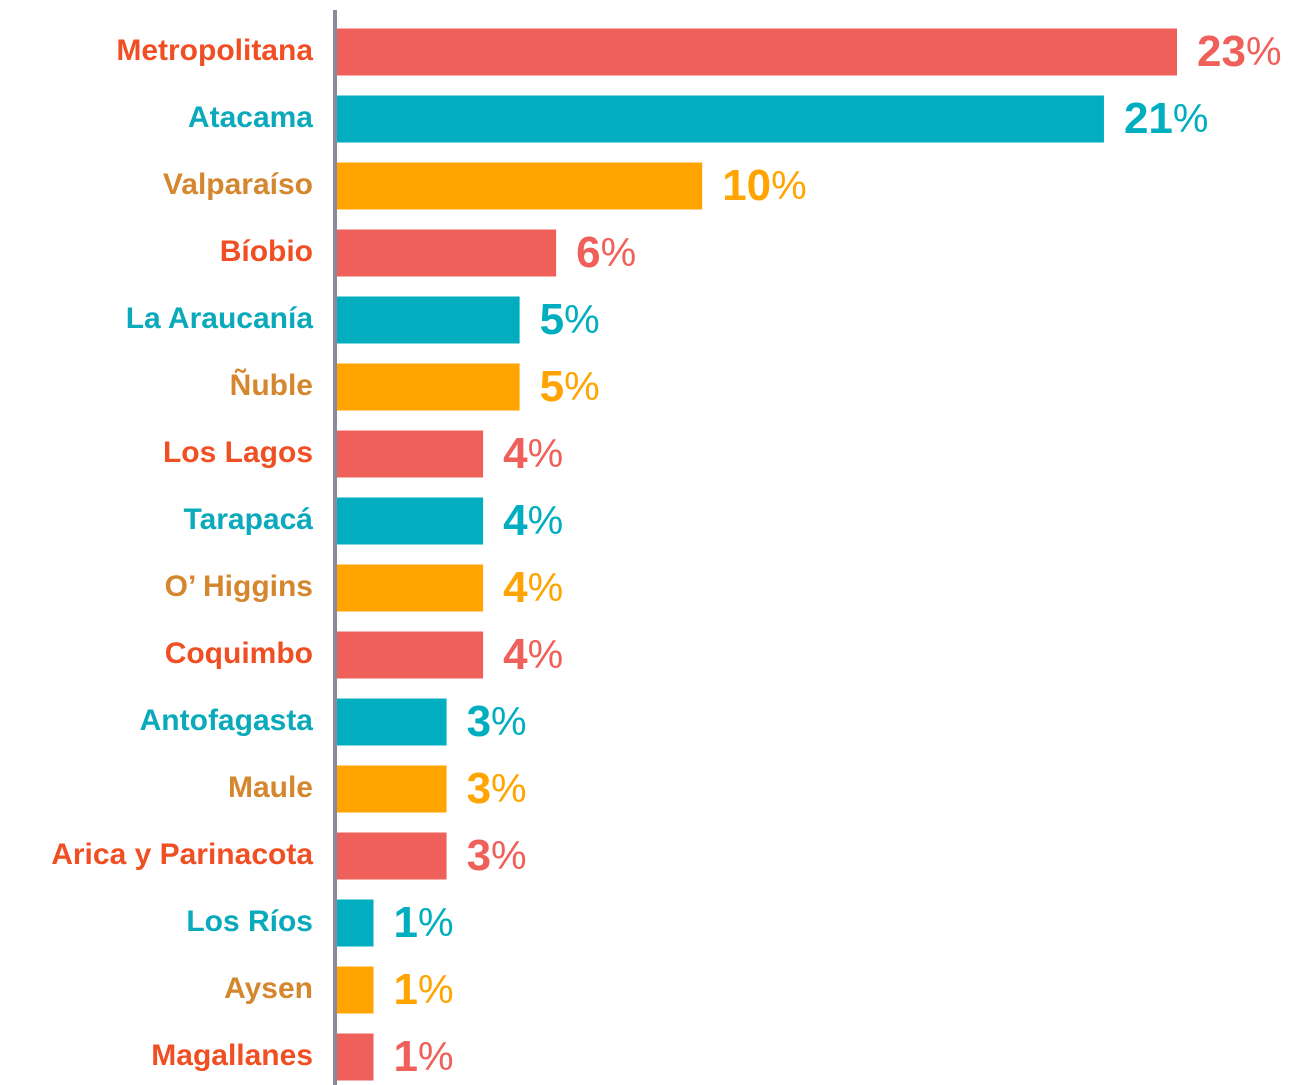 The image size is (1304, 1085). I want to click on category-label: Bíobio, so click(266, 251).